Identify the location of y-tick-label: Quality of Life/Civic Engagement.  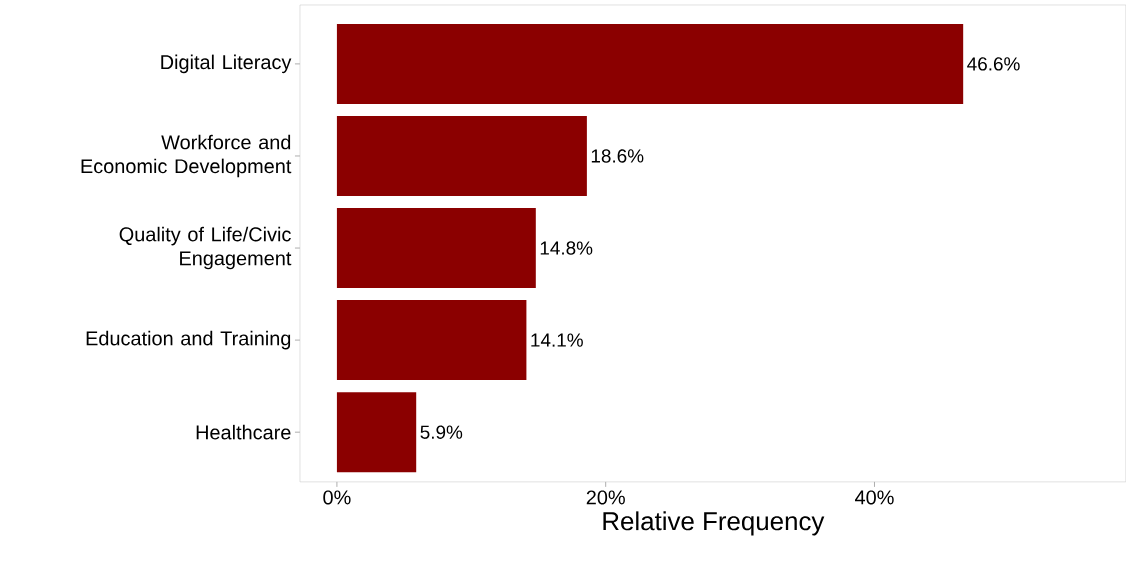
(205, 248).